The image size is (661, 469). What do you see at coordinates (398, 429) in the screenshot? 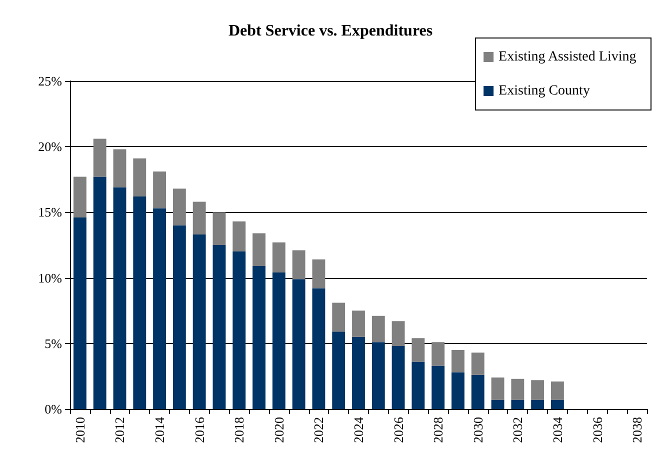
I see `x-tick-label: 2026` at bounding box center [398, 429].